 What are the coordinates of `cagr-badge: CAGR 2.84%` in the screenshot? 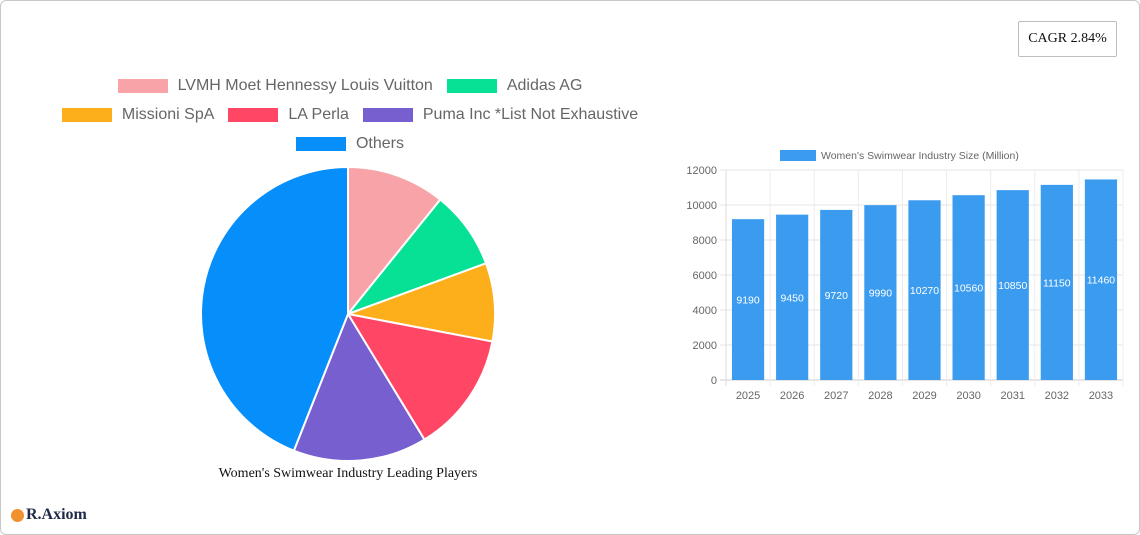 It's located at (1067, 39).